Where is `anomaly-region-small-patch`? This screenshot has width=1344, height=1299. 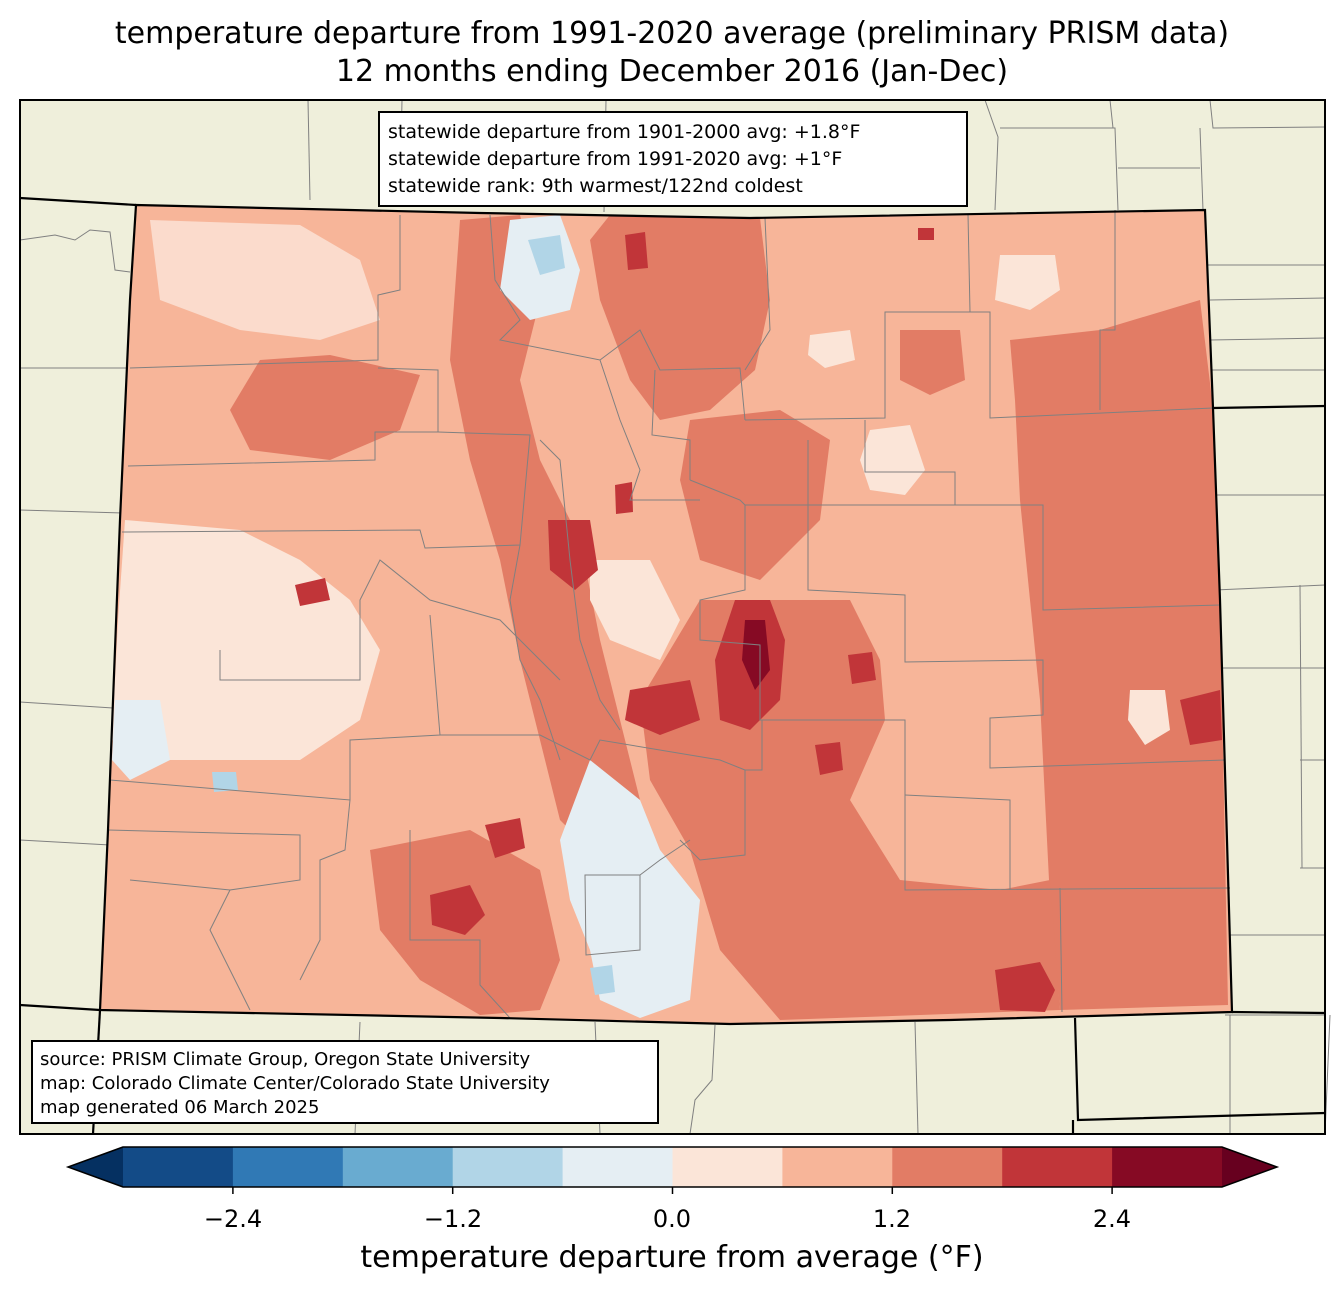
anomaly-region-small-patch is located at coordinates (831, 349).